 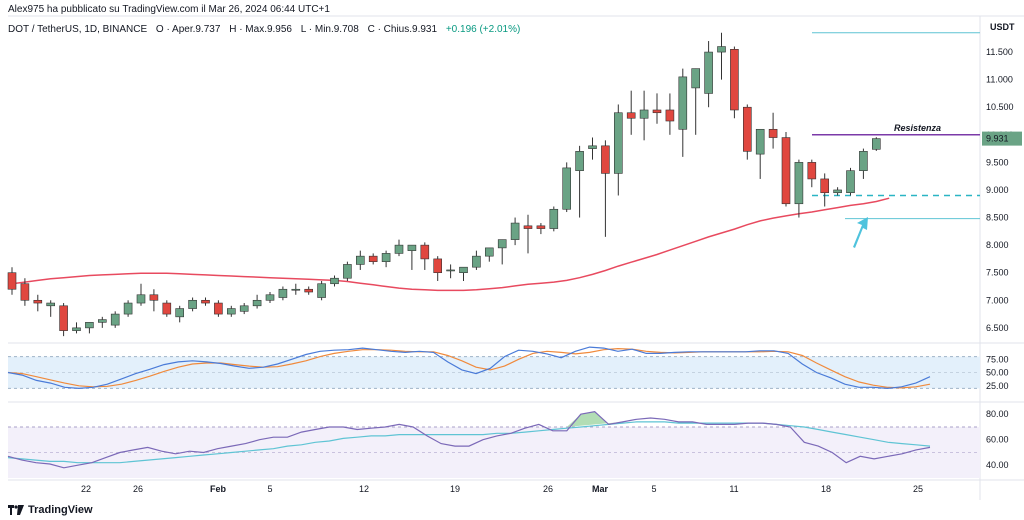 What do you see at coordinates (260, 29) in the screenshot?
I see `high-value: H · Max.9.956` at bounding box center [260, 29].